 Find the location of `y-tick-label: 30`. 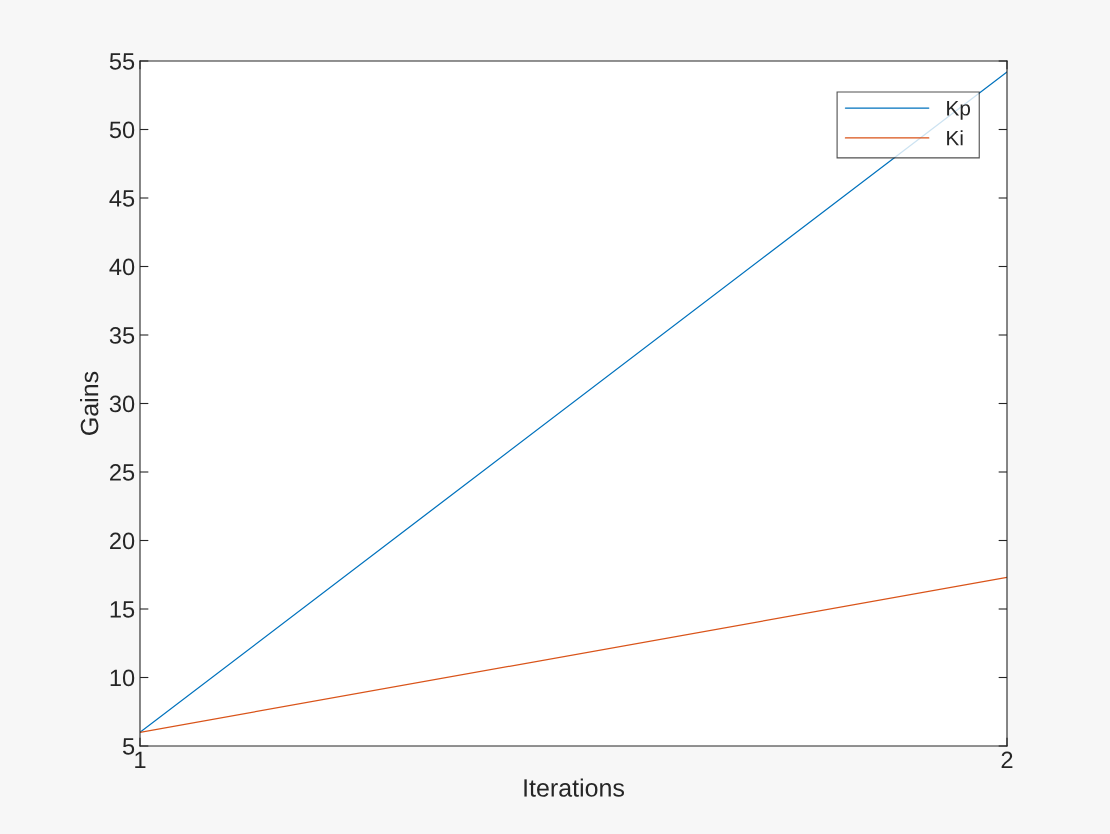

y-tick-label: 30 is located at coordinates (122, 404).